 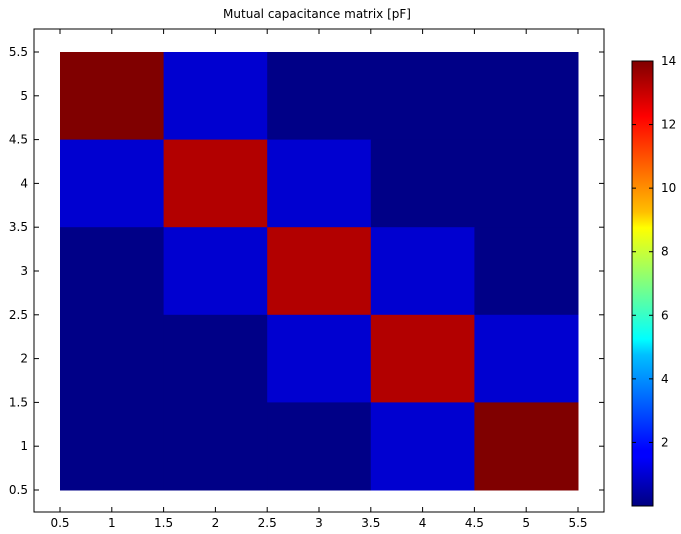 I want to click on colorbar, so click(x=642, y=283).